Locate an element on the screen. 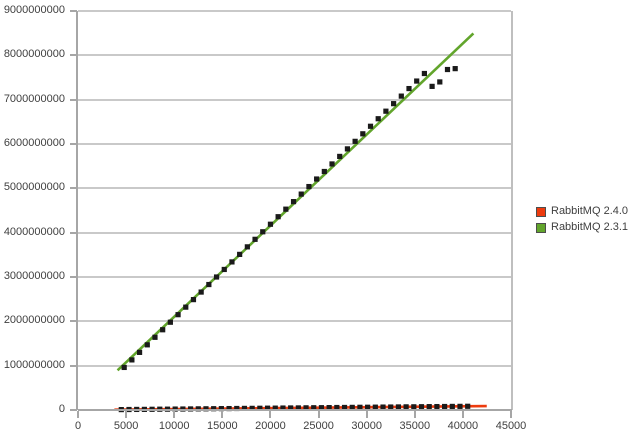  y-axis-line is located at coordinates (77, 210).